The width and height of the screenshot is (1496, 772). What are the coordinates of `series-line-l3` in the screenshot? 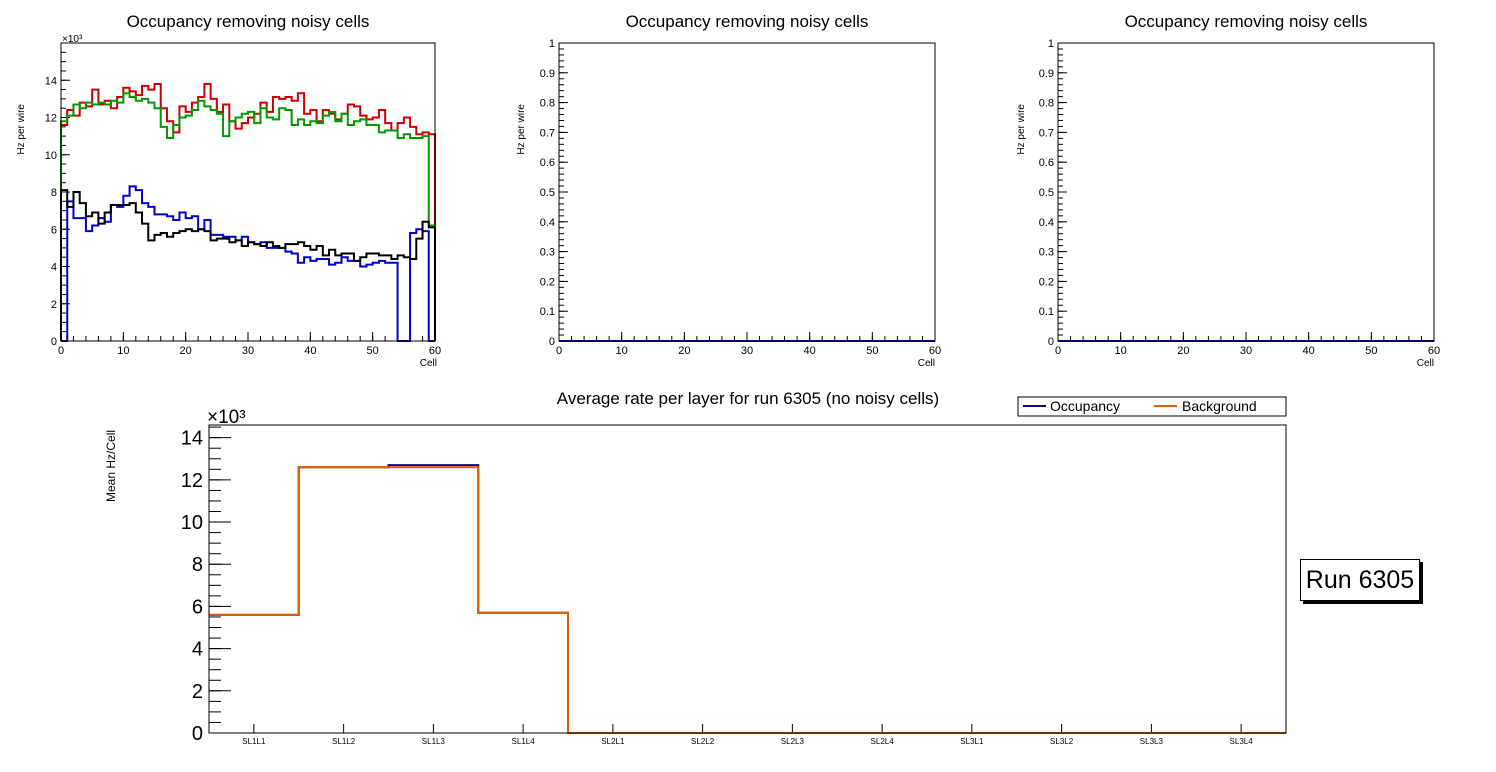 It's located at (248, 263).